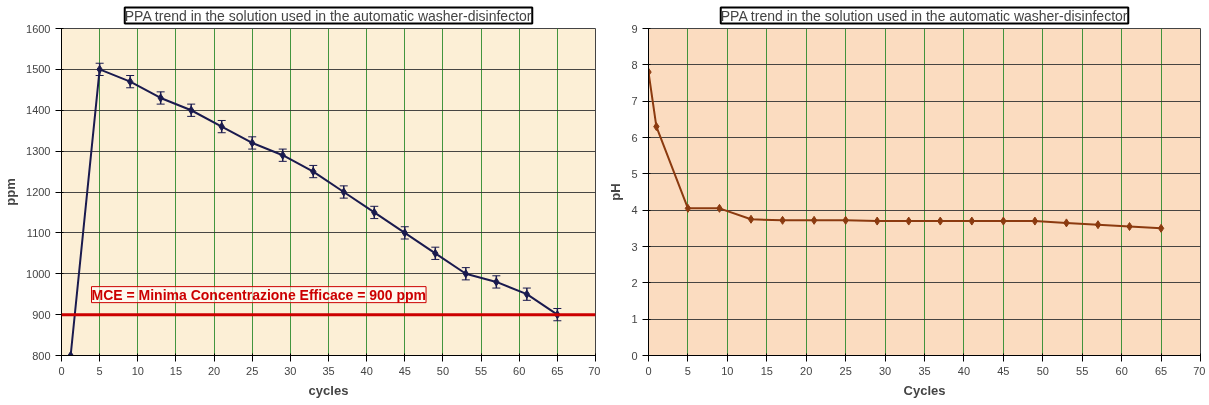  Describe the element at coordinates (616, 192) in the screenshot. I see `y-axis-title: pH` at that location.